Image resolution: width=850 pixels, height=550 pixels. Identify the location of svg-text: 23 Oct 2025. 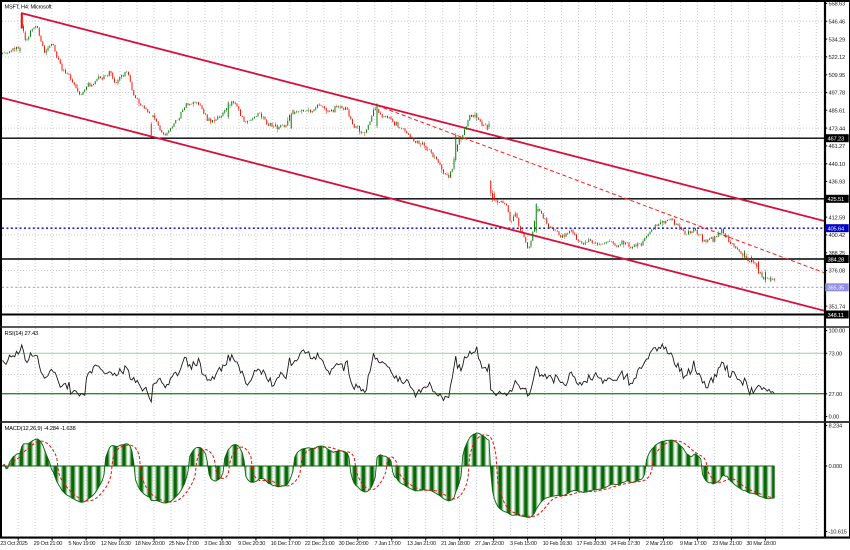
(13, 544).